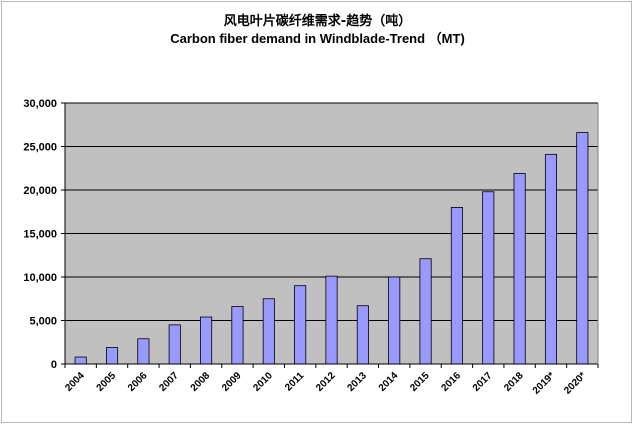 This screenshot has height=426, width=635. Describe the element at coordinates (420, 382) in the screenshot. I see `x-tick-label: 2015` at that location.